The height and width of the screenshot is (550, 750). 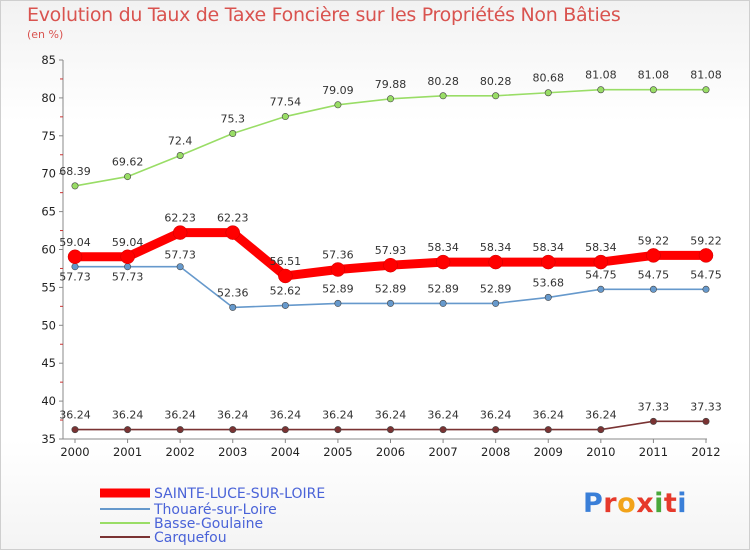 I want to click on data-label: 79.88, so click(x=391, y=84).